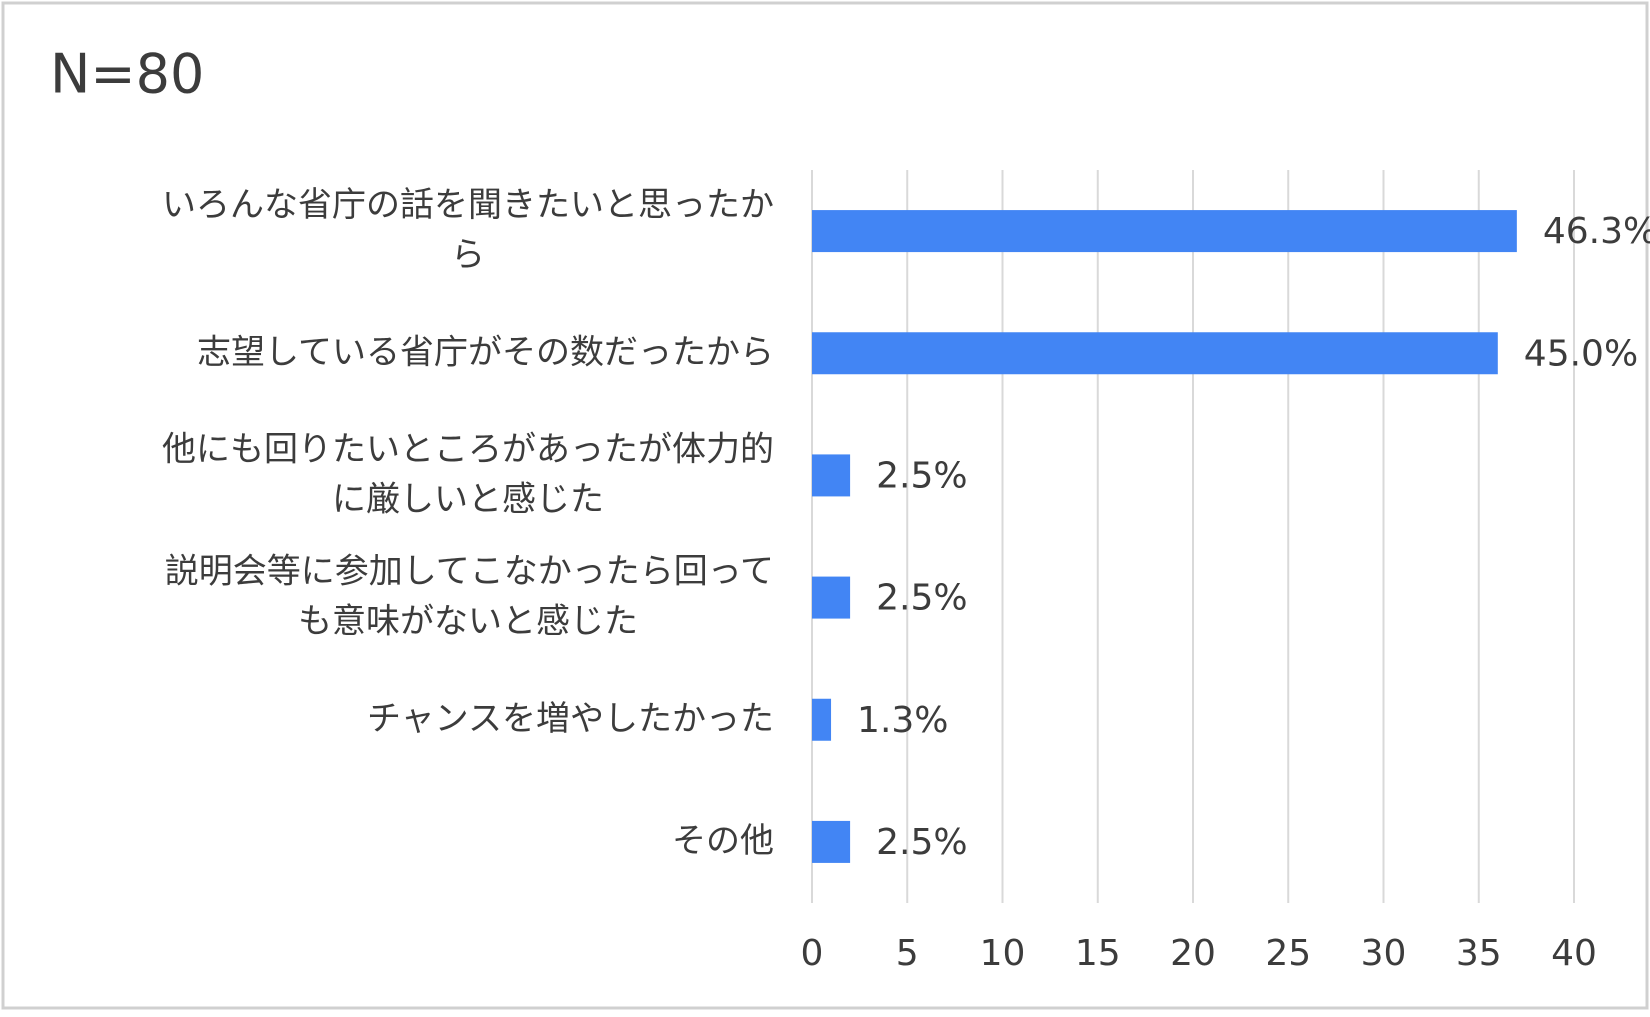 The height and width of the screenshot is (1017, 1650). I want to click on value-label: 45.0%, so click(1581, 353).